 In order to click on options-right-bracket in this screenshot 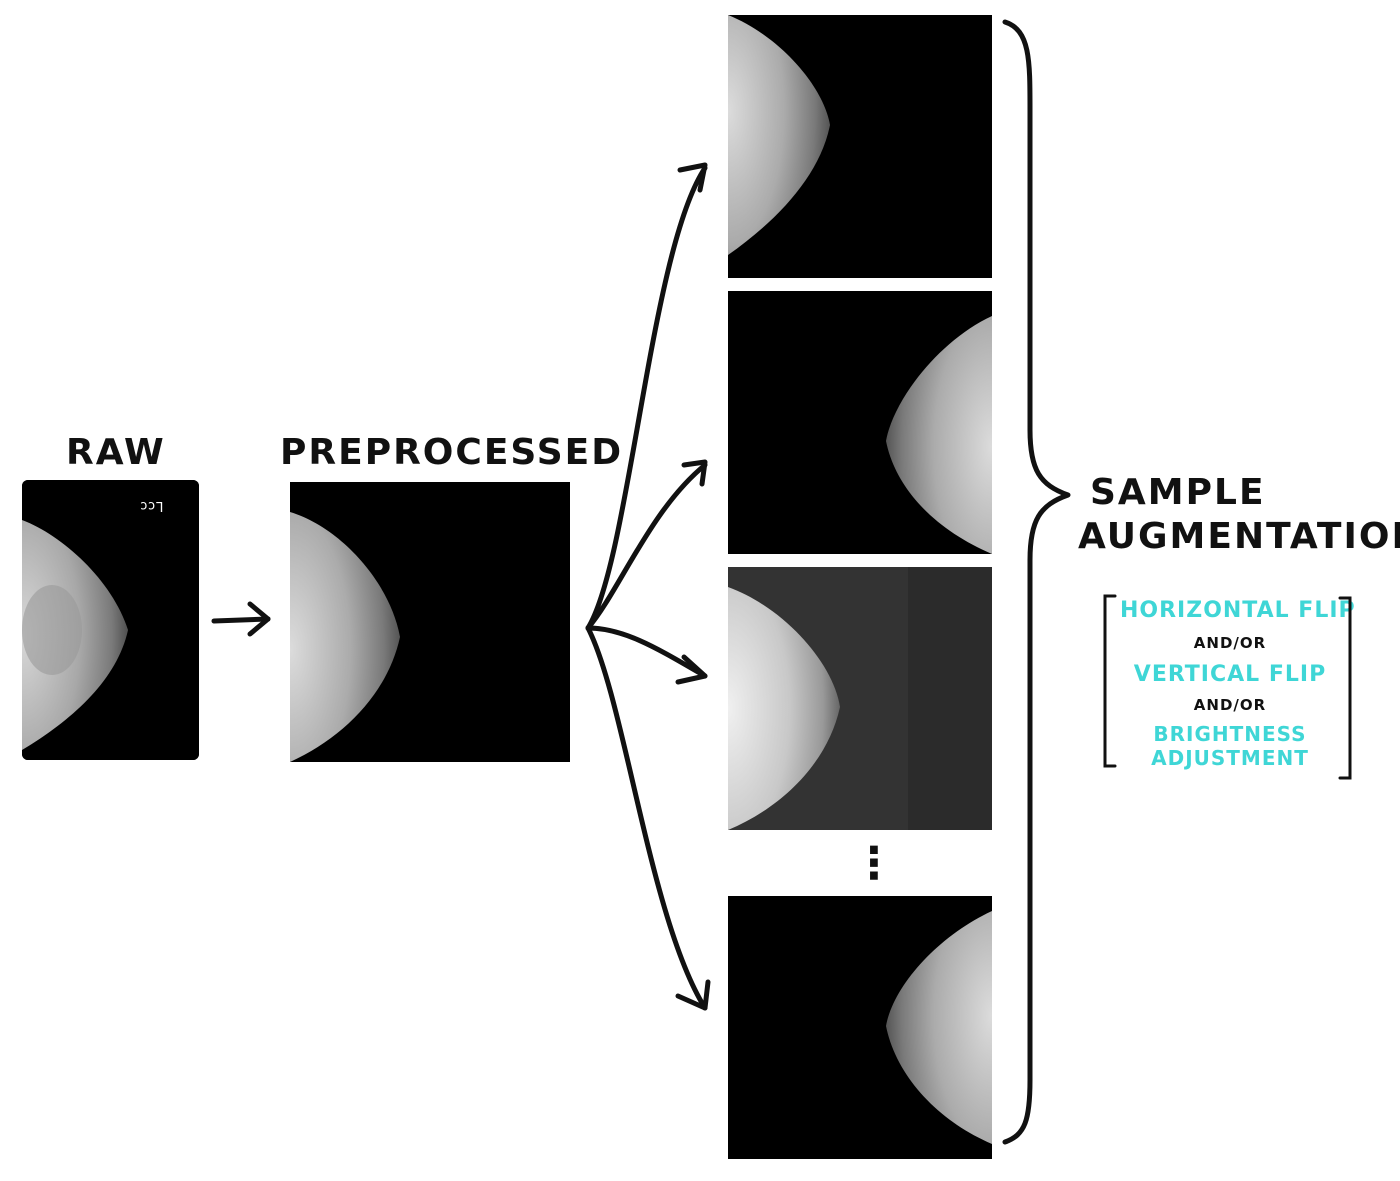, I will do `click(1345, 688)`.